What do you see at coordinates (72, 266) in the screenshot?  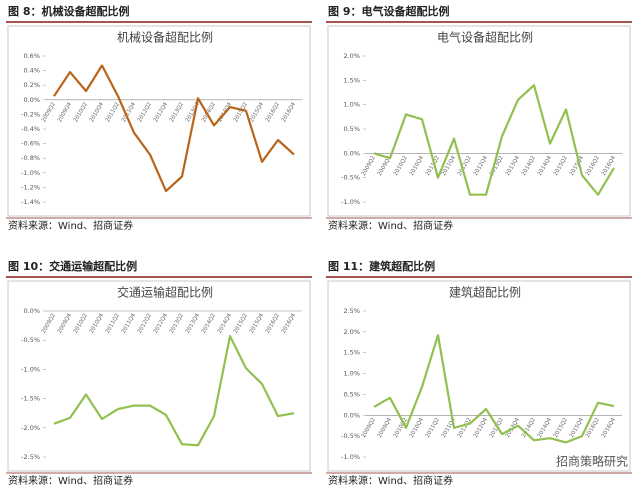 I see `figure-heading: 图 10：交通运输超配比例` at bounding box center [72, 266].